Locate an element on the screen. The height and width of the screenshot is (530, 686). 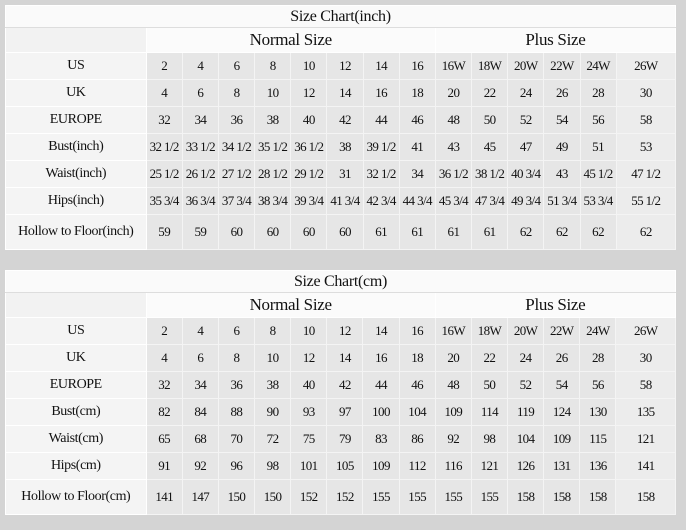
size-cell: 45 1/2 is located at coordinates (598, 174).